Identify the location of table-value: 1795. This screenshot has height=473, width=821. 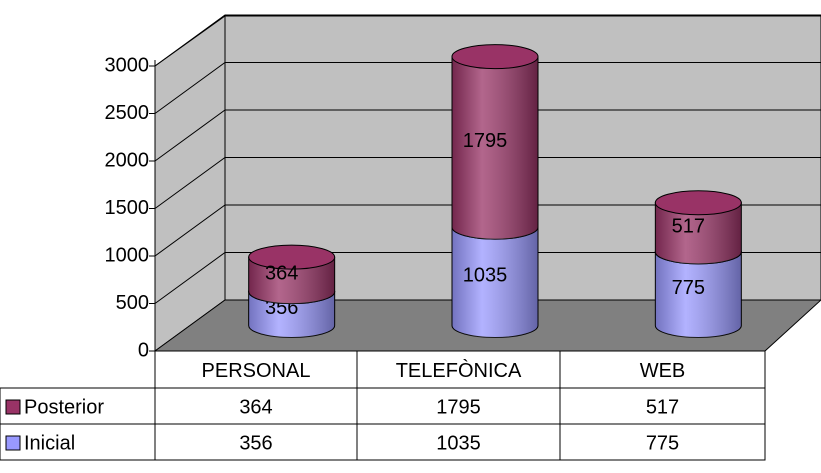
(458, 407).